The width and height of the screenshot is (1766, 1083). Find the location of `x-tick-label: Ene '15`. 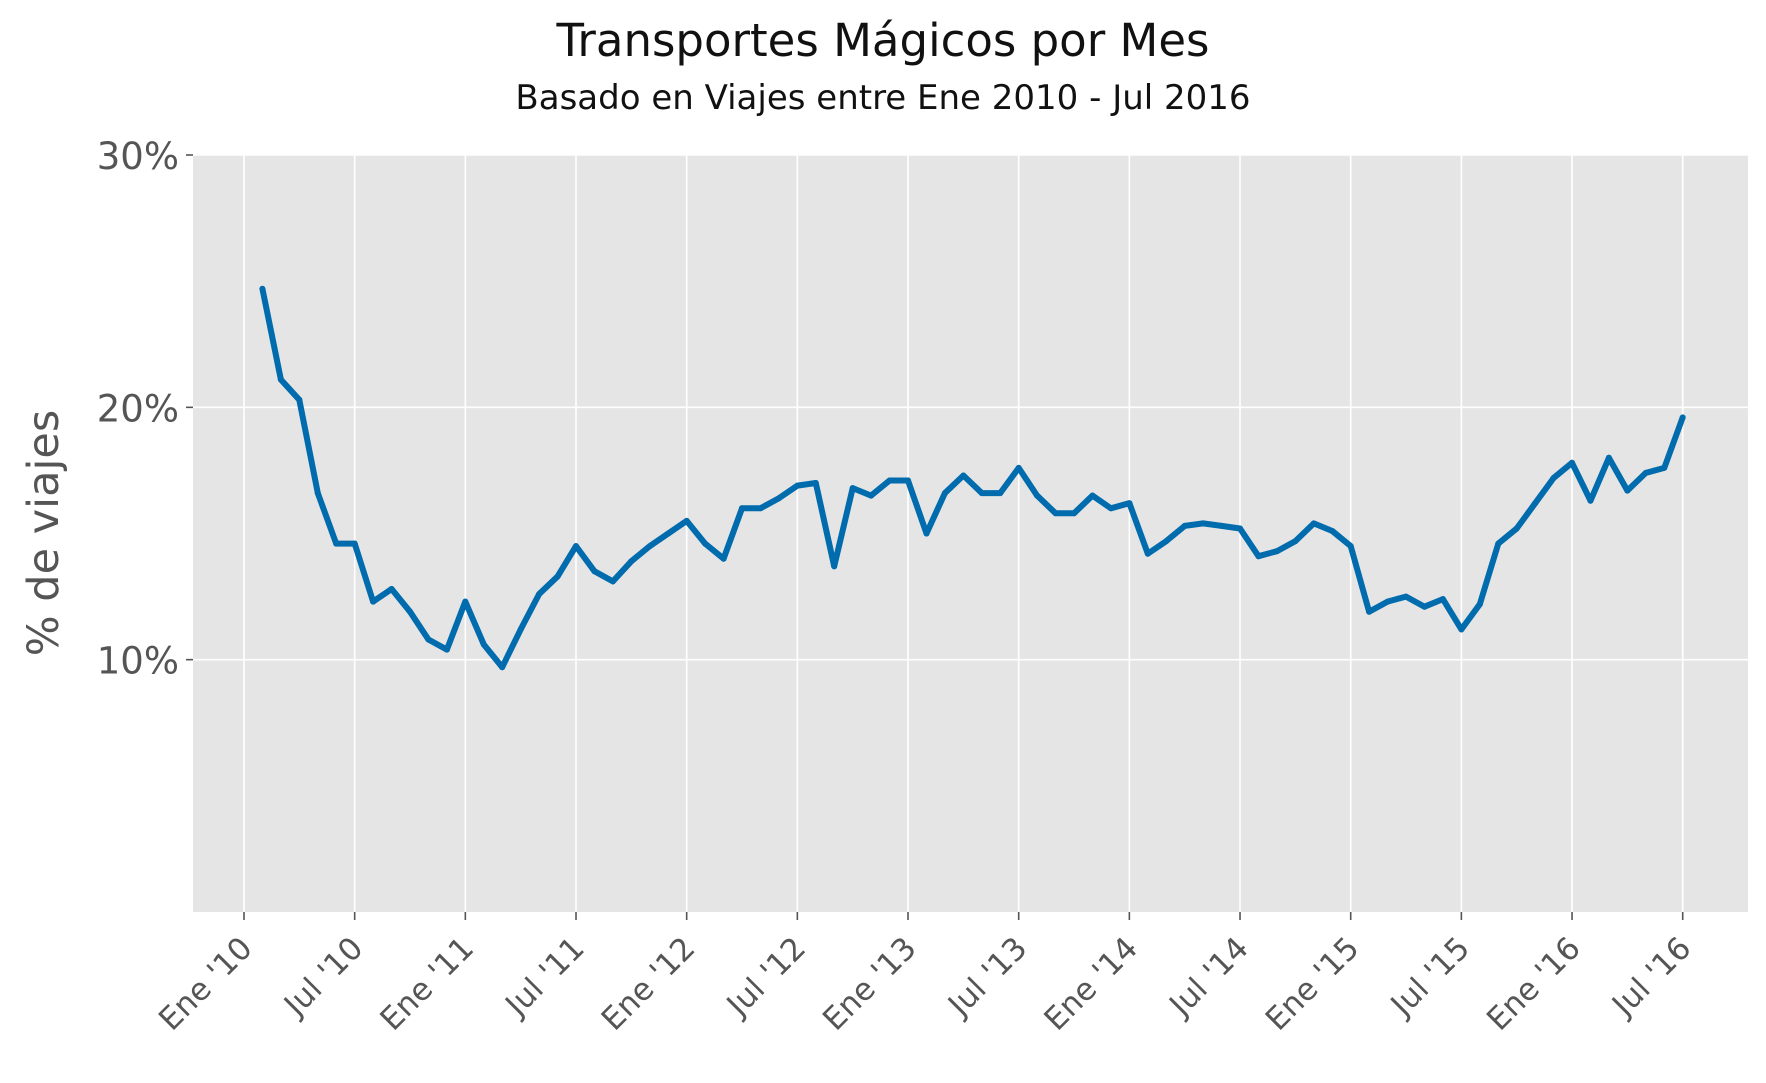

x-tick-label: Ene '15 is located at coordinates (1313, 984).